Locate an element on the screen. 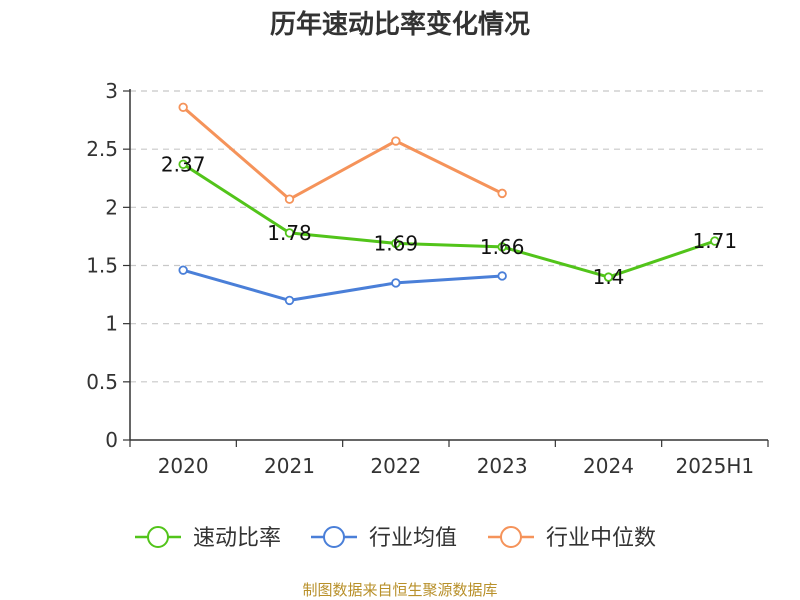  data-label: 1.78 is located at coordinates (289, 233).